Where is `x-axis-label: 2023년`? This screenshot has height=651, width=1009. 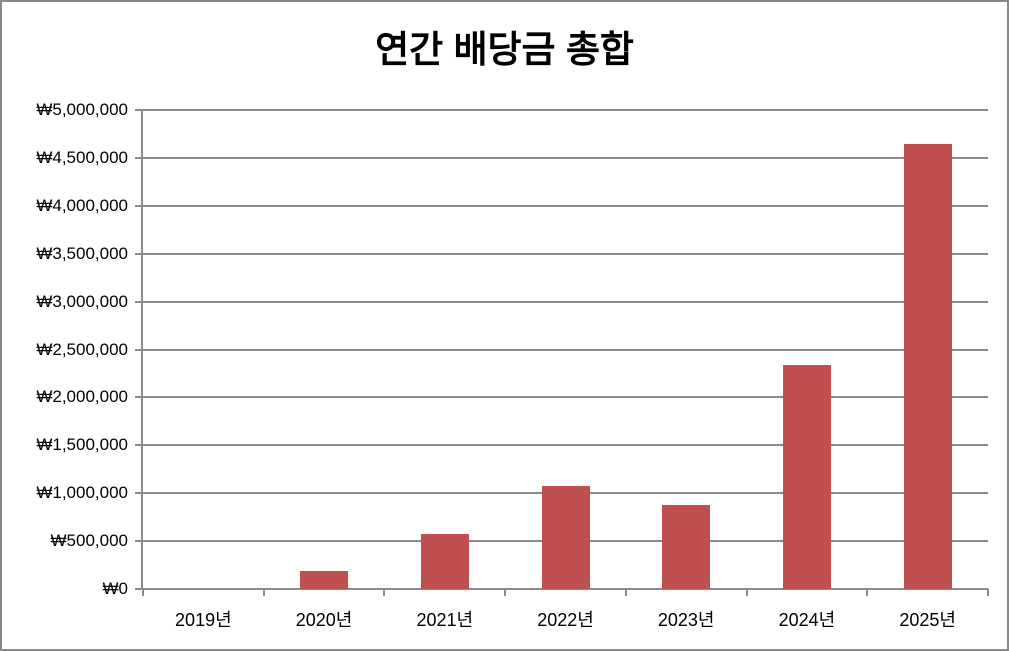
x-axis-label: 2023년 is located at coordinates (686, 620).